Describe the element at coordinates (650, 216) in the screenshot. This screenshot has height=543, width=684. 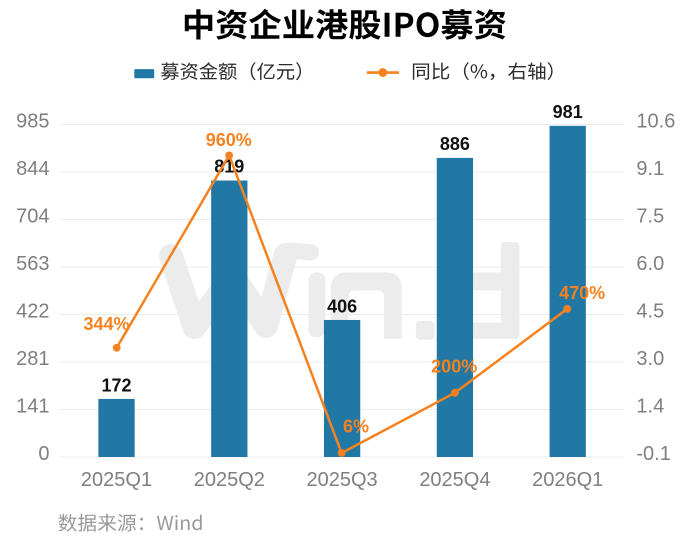
I see `svg-text: 7.5` at that location.